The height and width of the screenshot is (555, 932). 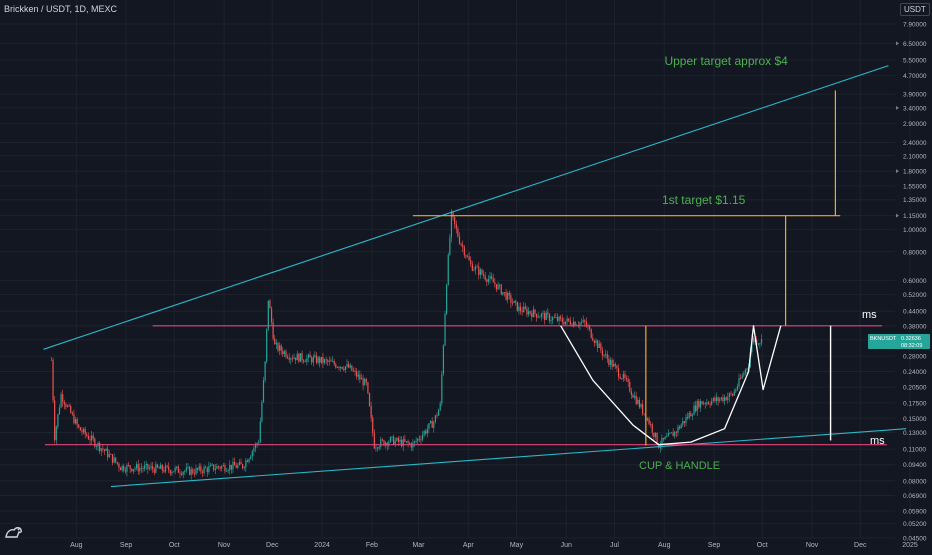 I want to click on x-tick-label: 2025, so click(x=910, y=545).